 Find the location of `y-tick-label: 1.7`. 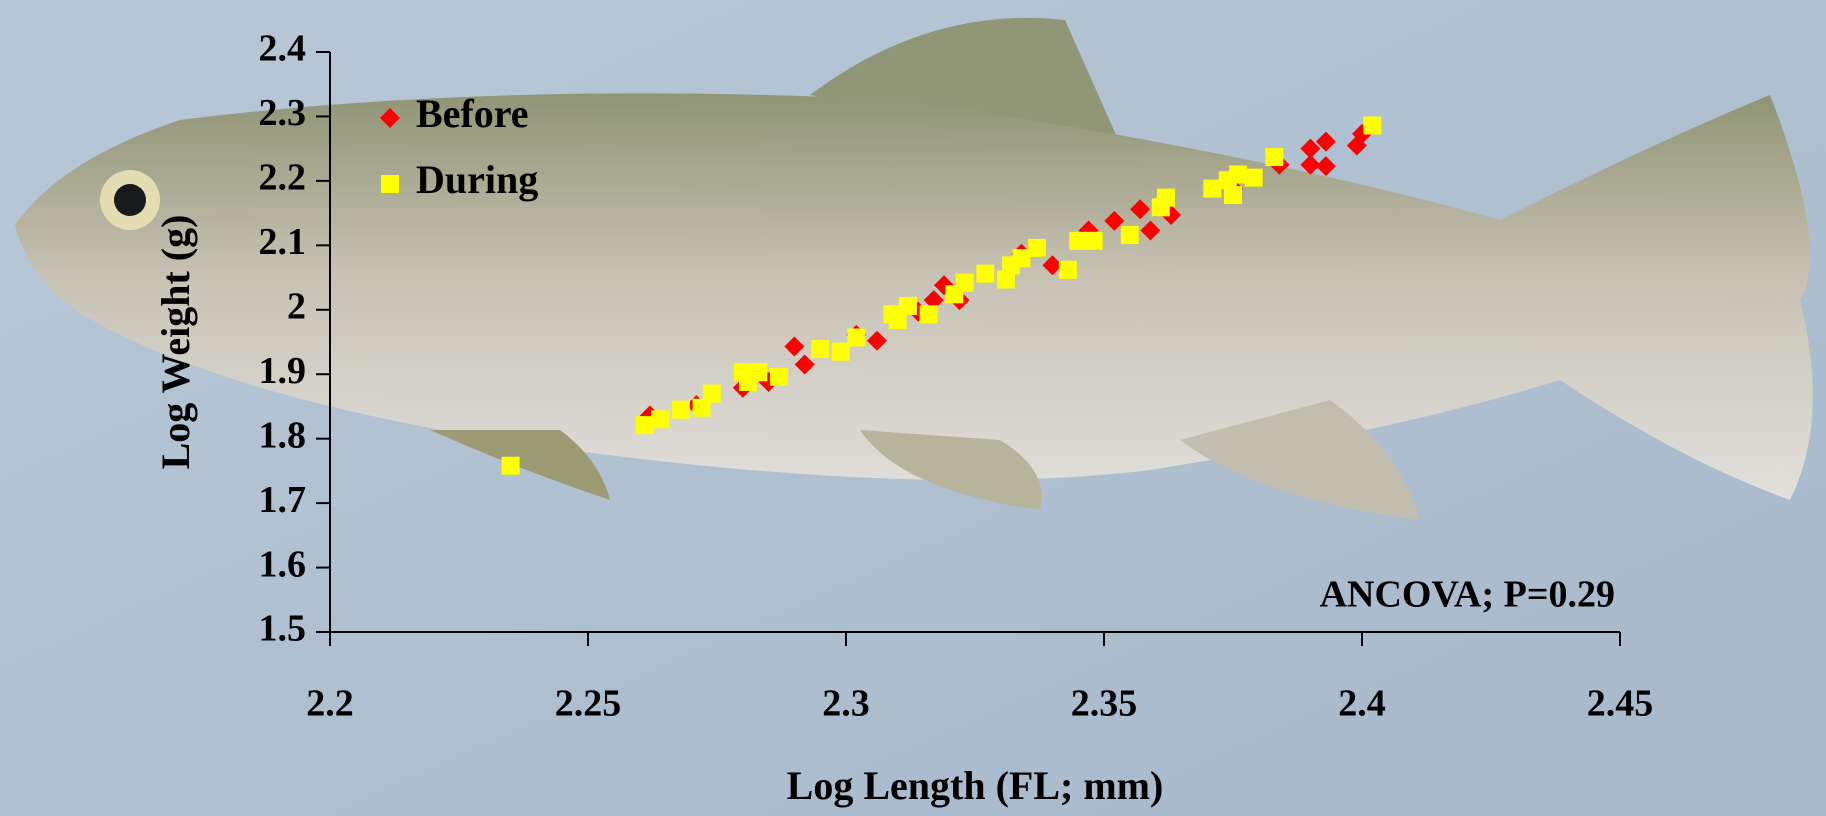

y-tick-label: 1.7 is located at coordinates (283, 500).